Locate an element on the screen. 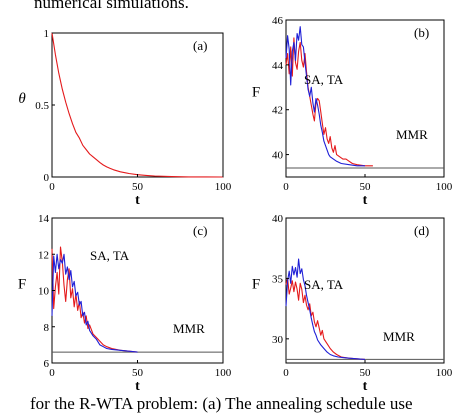 The width and height of the screenshot is (474, 414). y-tick-label: 1 is located at coordinates (47, 34).